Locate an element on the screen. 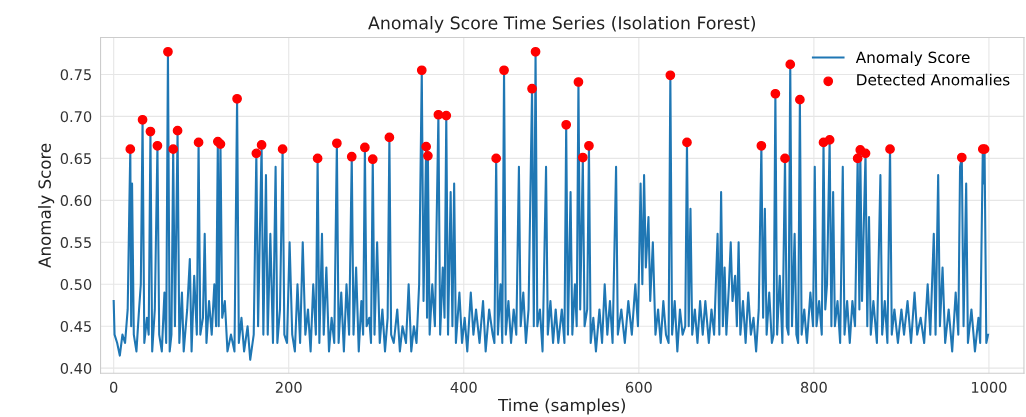 The width and height of the screenshot is (1026, 417). y-tick-label: 0.75 is located at coordinates (75, 75).